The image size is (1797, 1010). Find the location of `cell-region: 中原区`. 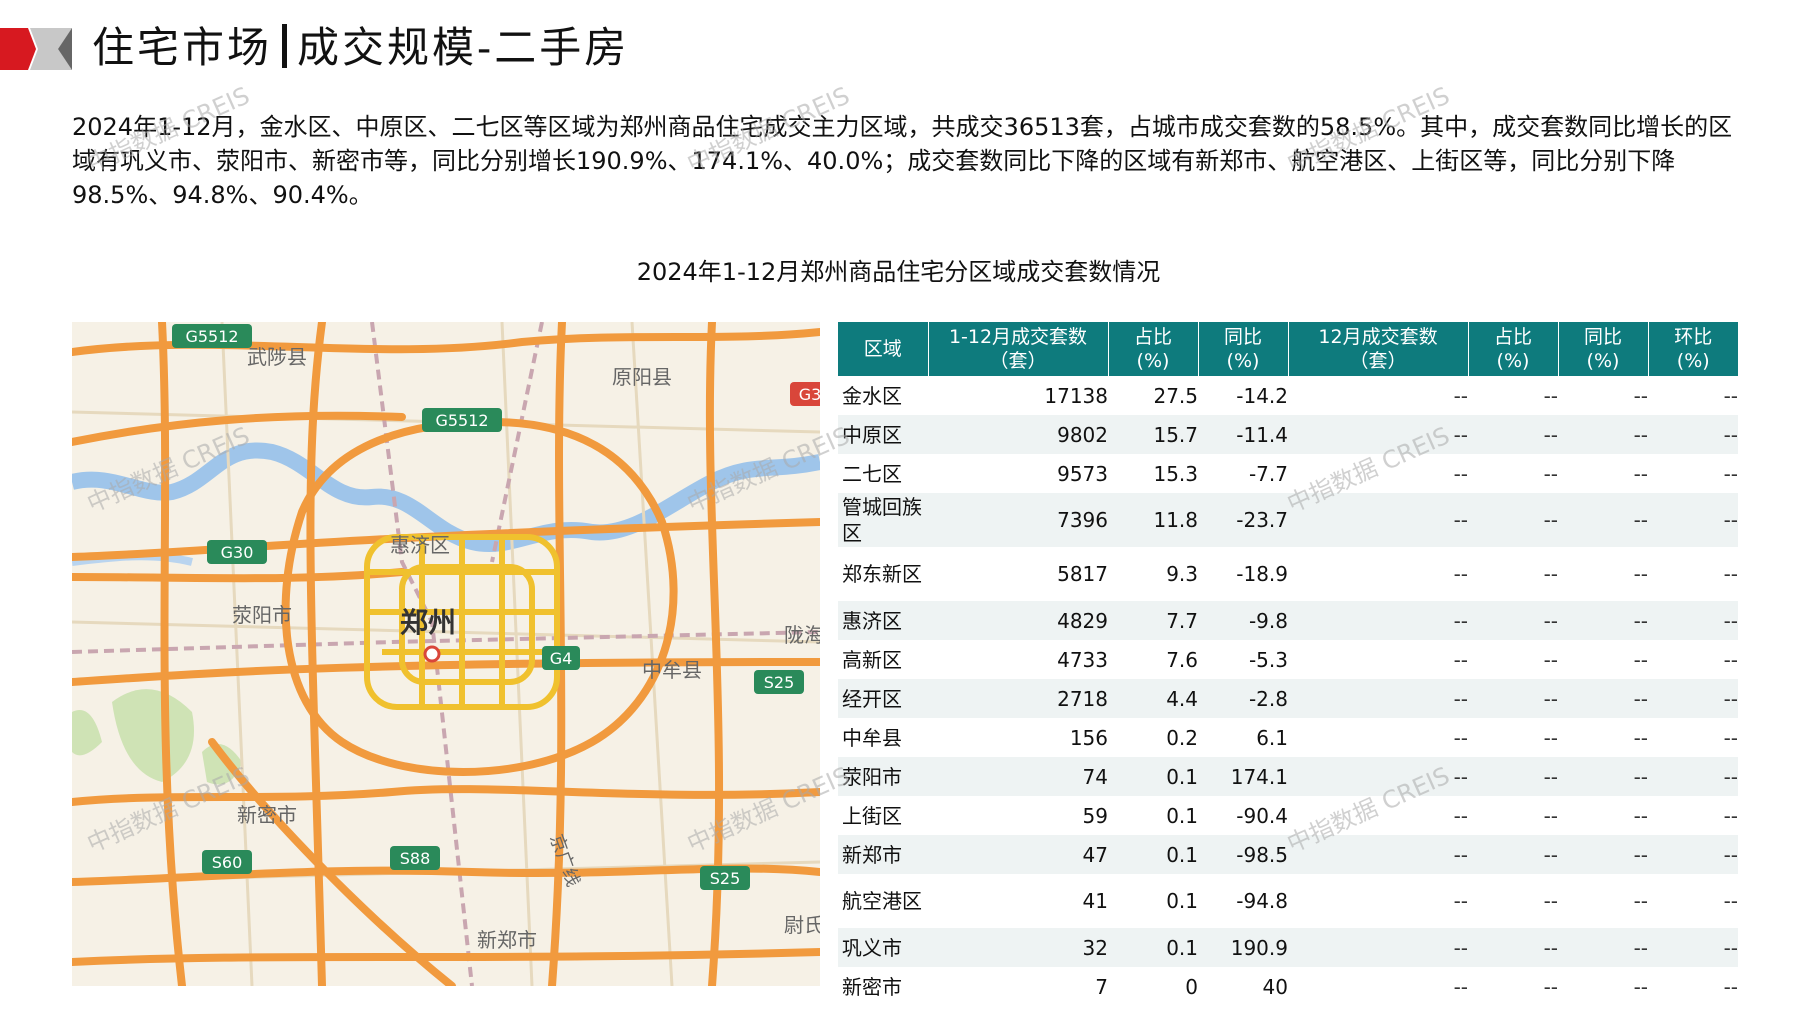

cell-region: 中原区 is located at coordinates (883, 434).